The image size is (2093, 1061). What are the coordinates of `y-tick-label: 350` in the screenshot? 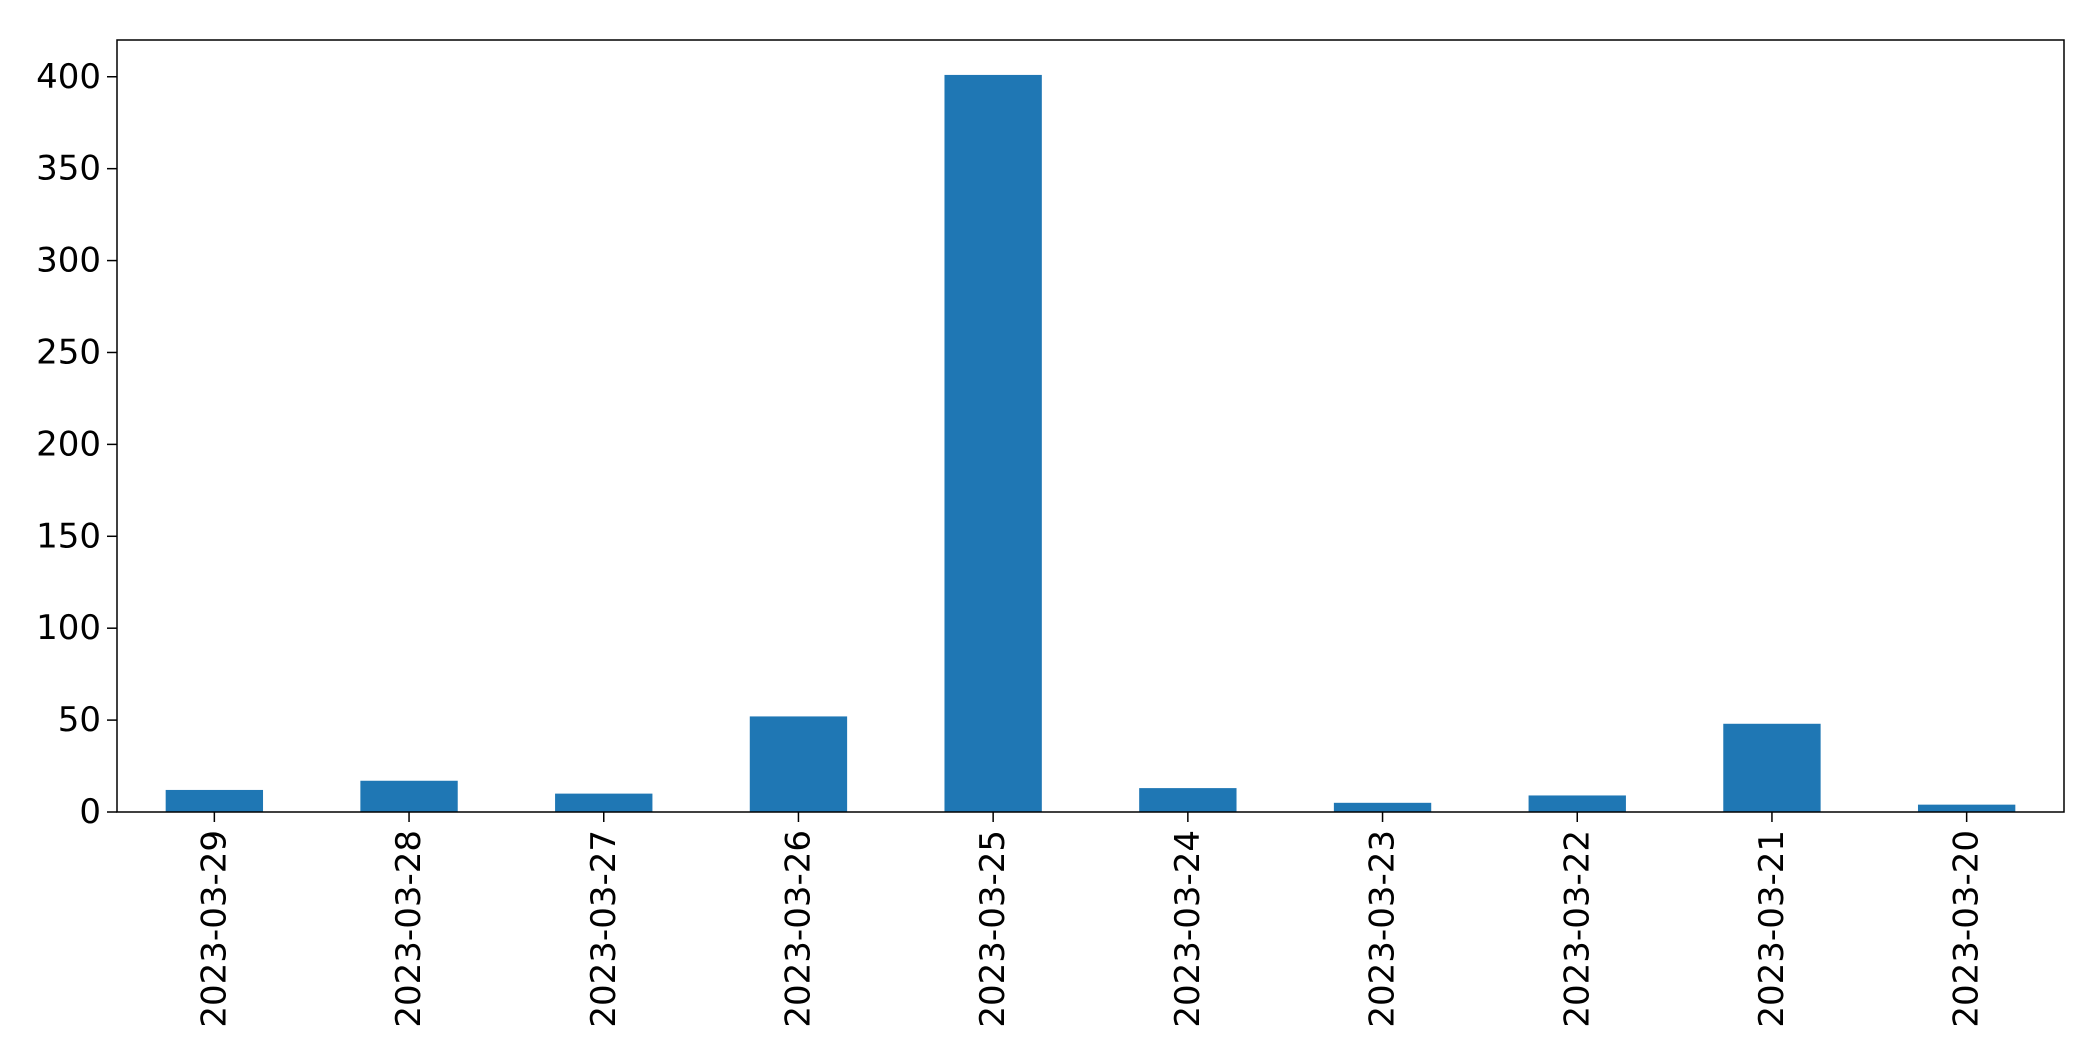 It's located at (68, 169).